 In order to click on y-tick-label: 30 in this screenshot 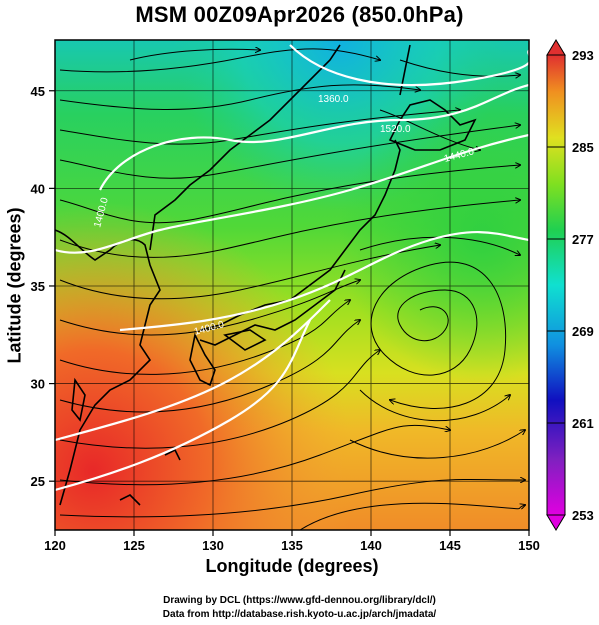, I will do `click(38, 384)`.